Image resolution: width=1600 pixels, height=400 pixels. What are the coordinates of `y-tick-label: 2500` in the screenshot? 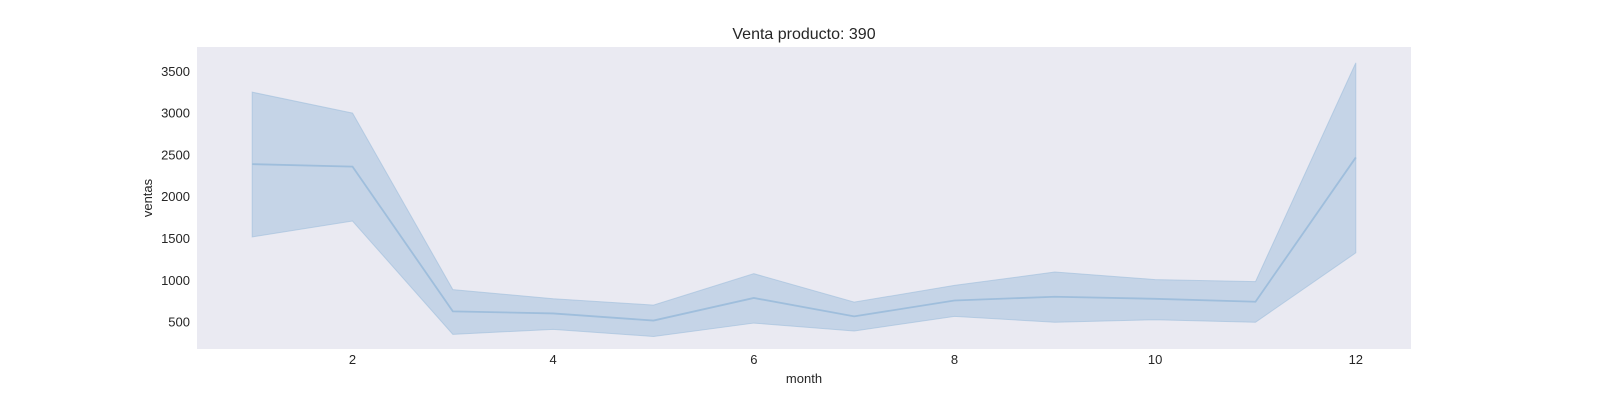 It's located at (175, 154).